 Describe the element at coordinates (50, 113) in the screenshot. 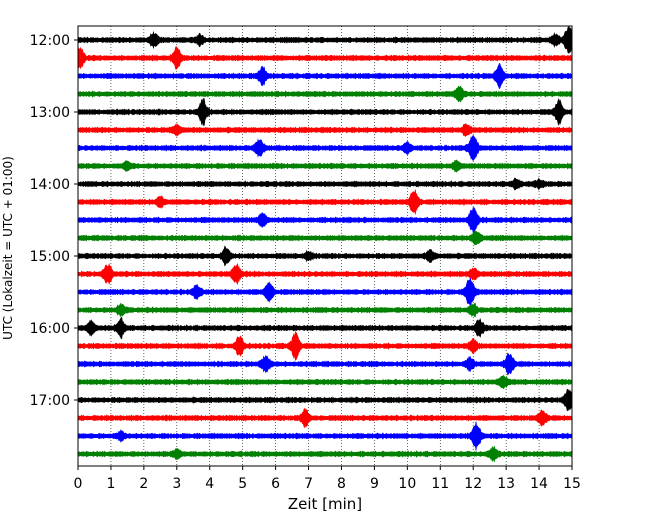

I see `y-tick-label: 13:00` at that location.